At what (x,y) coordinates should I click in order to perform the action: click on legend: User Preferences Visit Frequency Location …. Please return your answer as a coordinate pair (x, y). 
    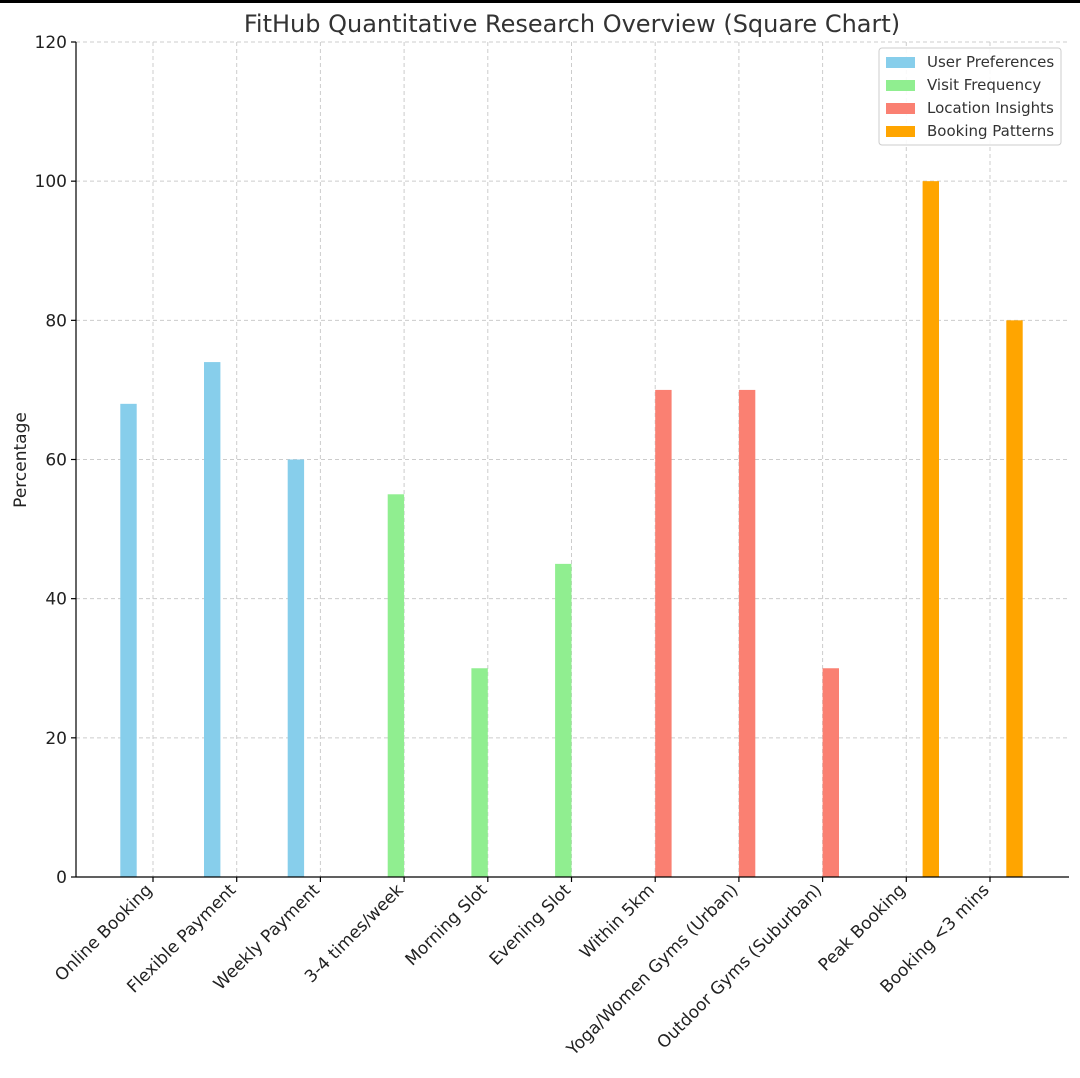
    Looking at the image, I should click on (970, 96).